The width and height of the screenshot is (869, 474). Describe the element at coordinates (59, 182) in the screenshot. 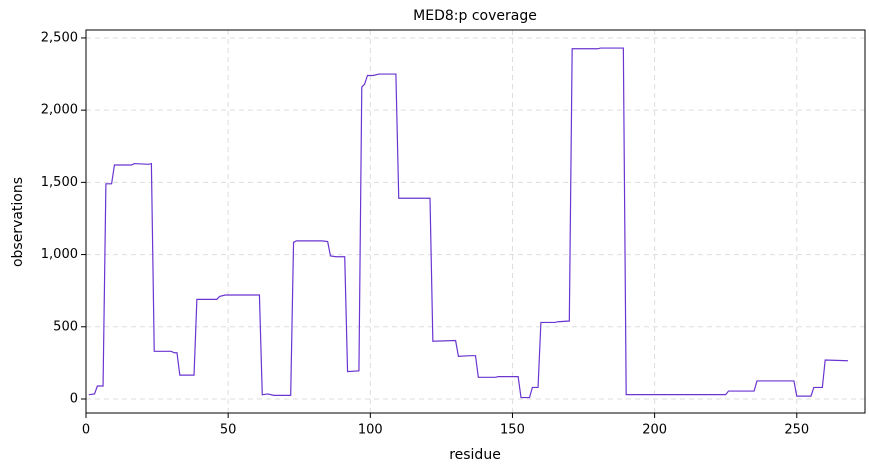

I see `y-tick-label: 1,500` at that location.